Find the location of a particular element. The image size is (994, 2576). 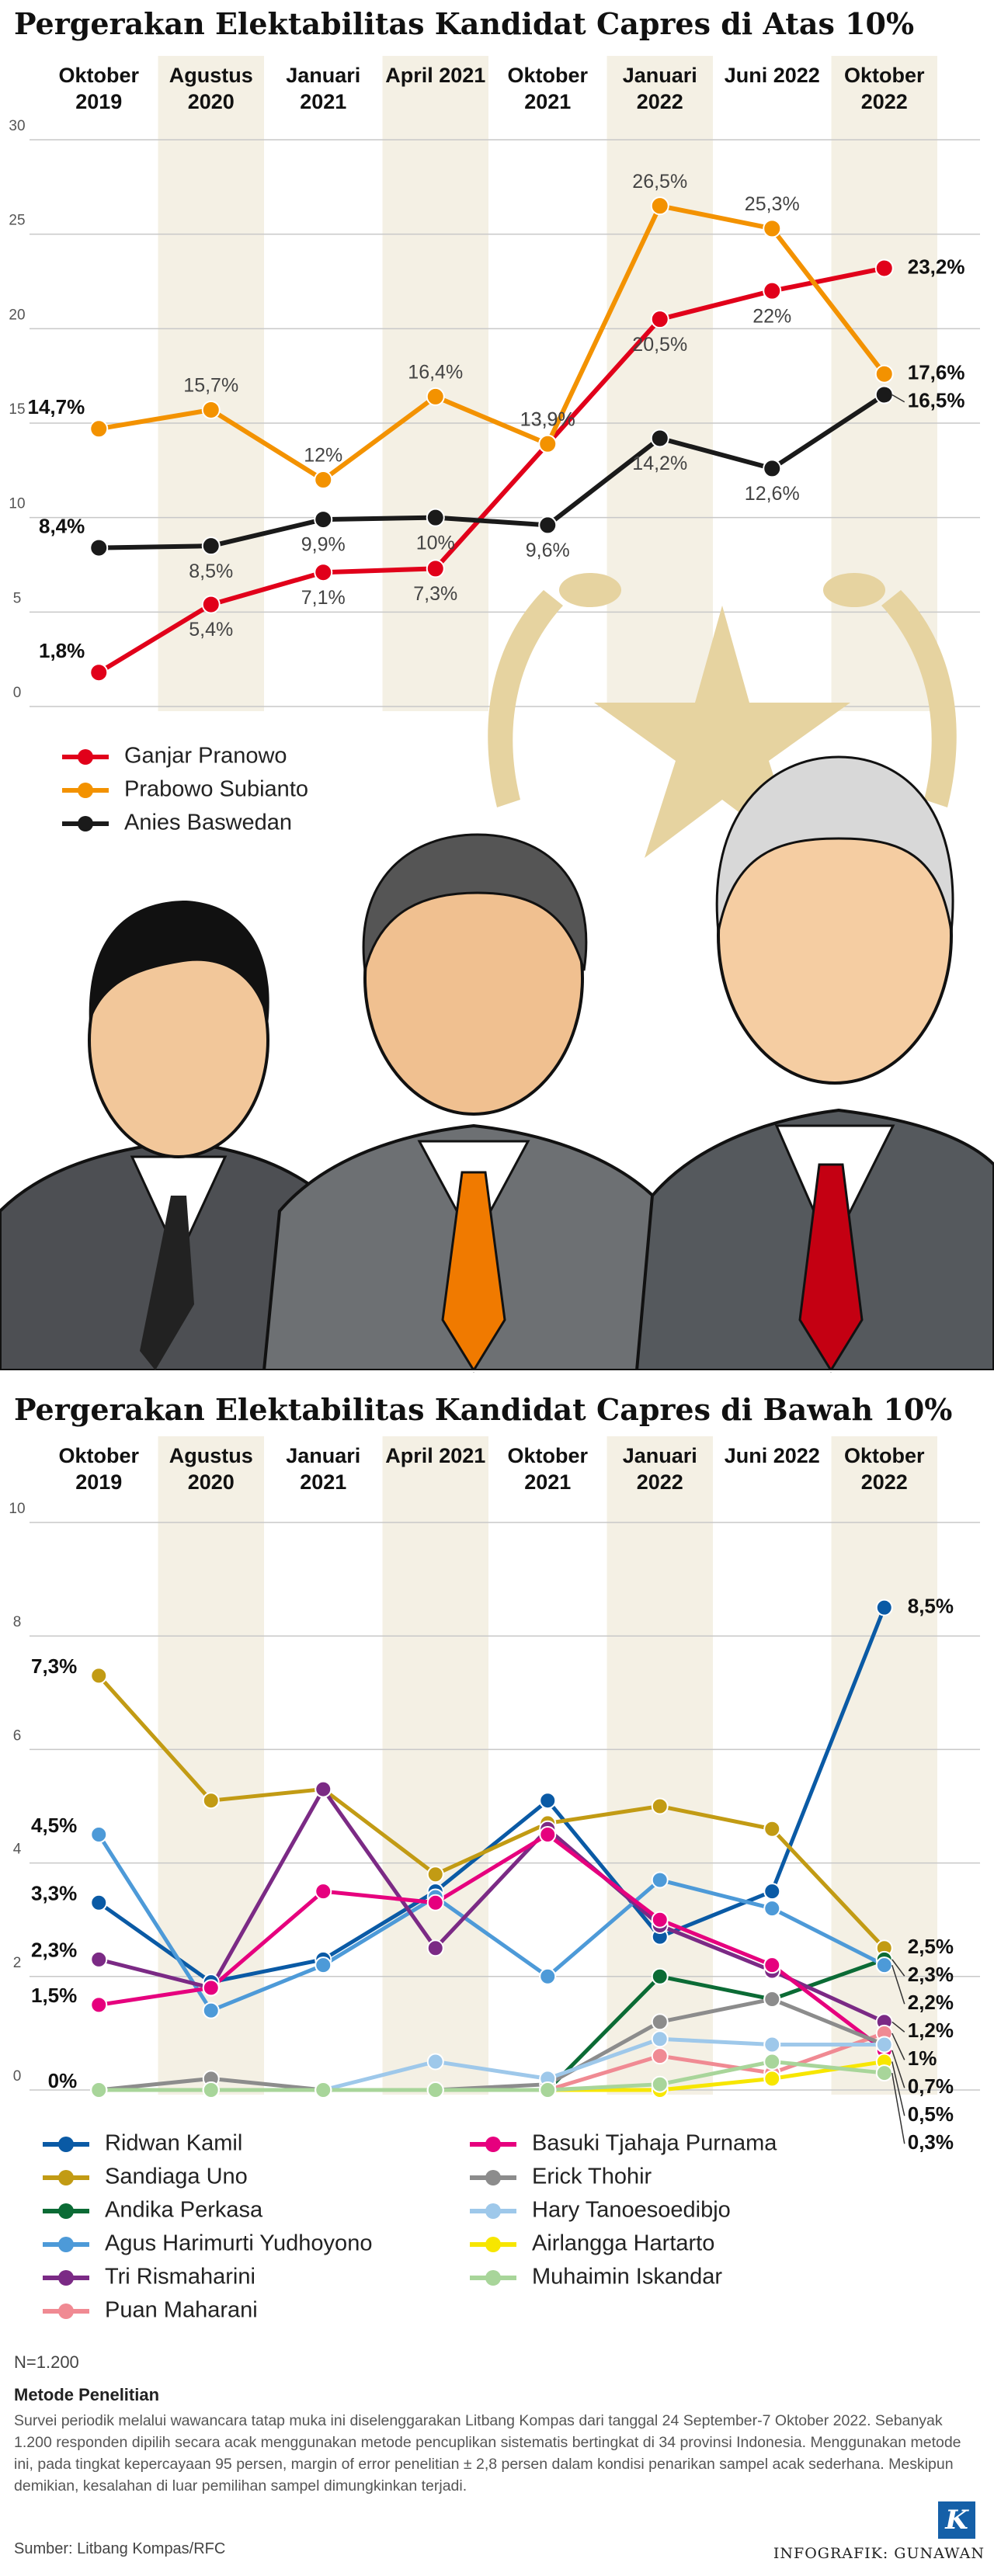

x-tick-label: April 2021 is located at coordinates (436, 1455).